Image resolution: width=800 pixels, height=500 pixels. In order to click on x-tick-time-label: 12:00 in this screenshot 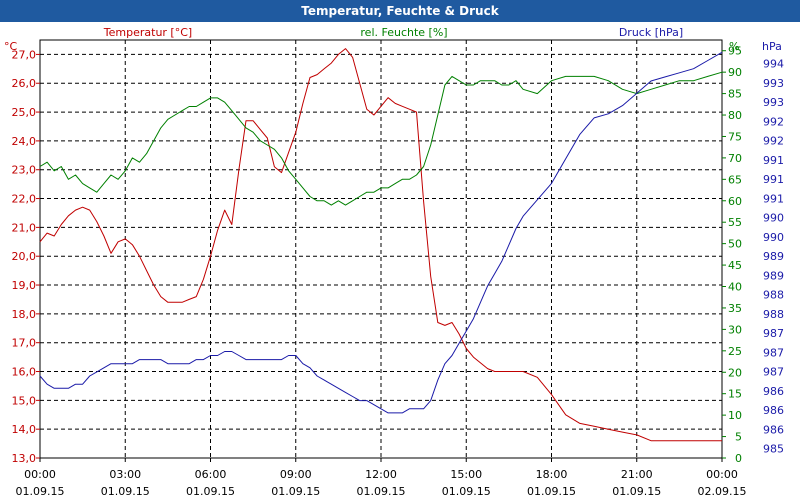, I will do `click(381, 474)`.